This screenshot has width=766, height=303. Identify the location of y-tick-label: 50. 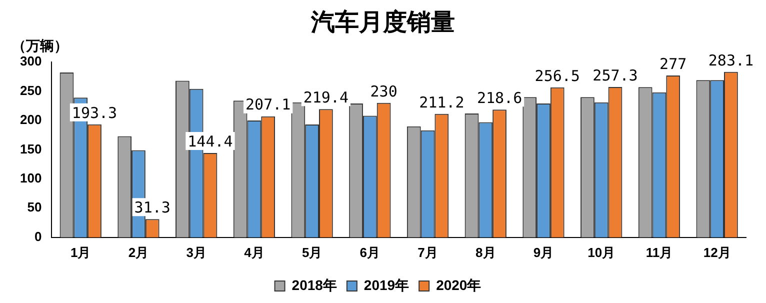
(34, 207).